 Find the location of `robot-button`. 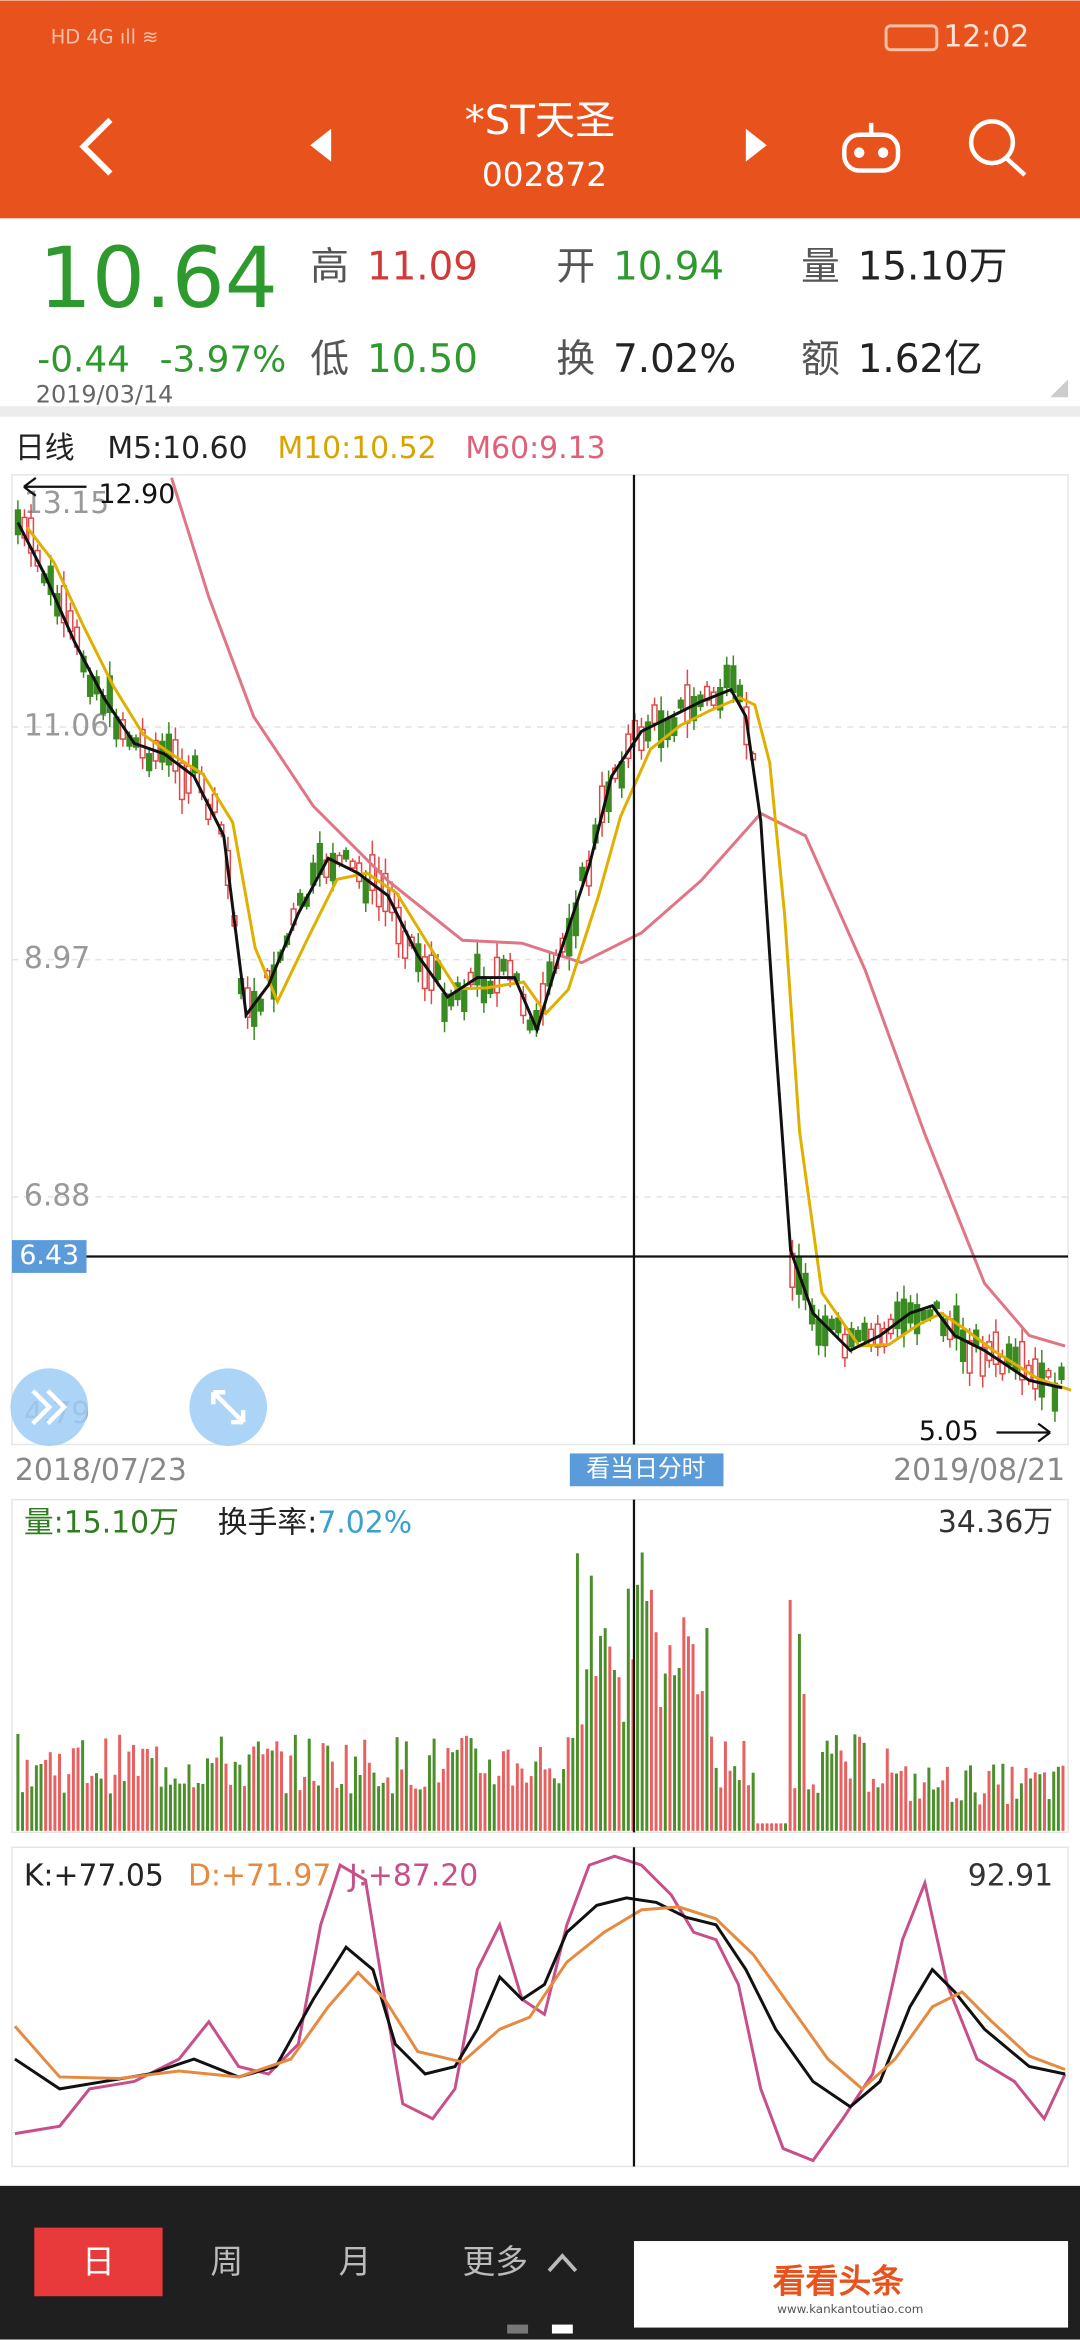

robot-button is located at coordinates (871, 147).